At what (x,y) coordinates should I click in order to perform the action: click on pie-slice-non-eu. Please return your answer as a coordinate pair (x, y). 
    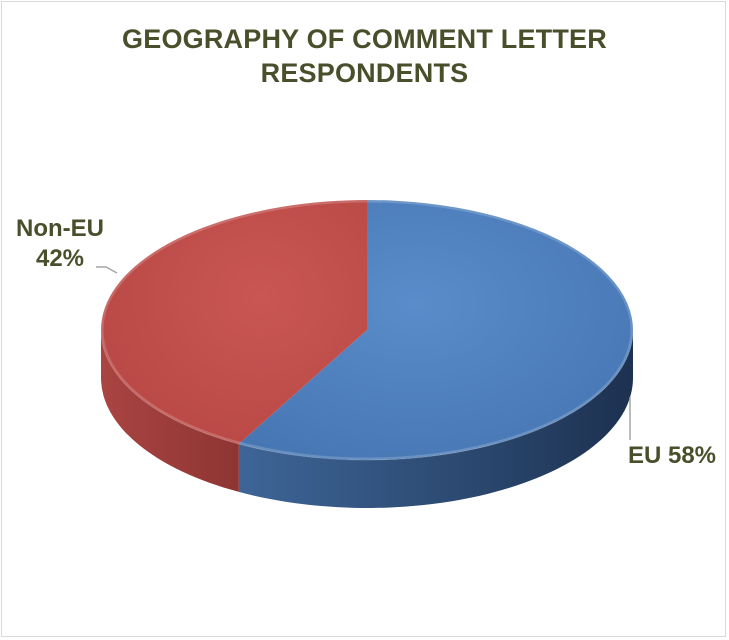
    Looking at the image, I should click on (233, 322).